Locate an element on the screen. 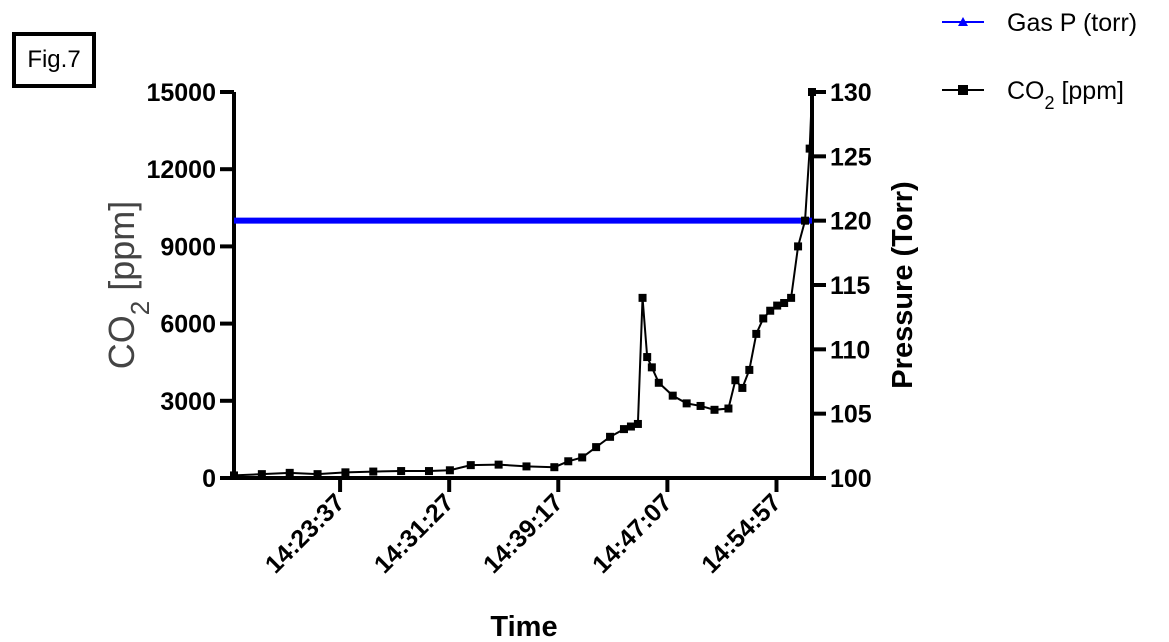  right-tick-label: 115 is located at coordinates (850, 286).